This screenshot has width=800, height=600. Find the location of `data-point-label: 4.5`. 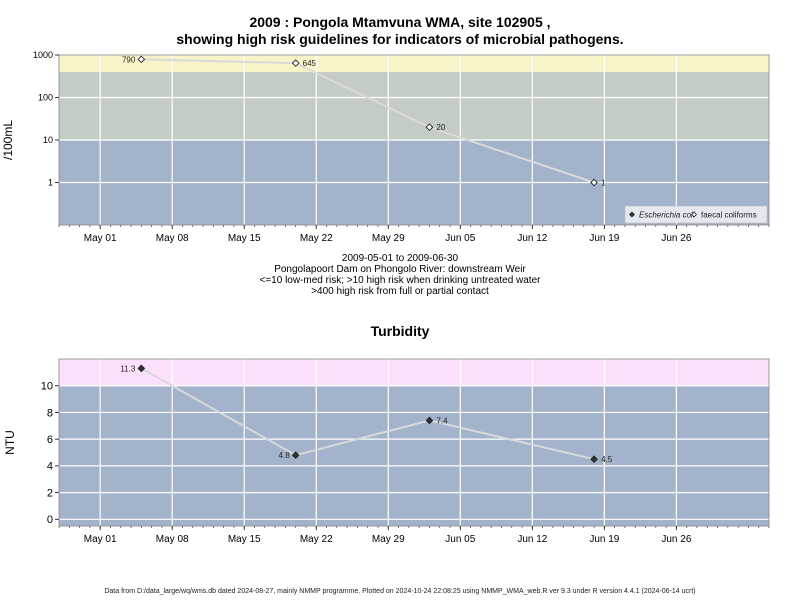

data-point-label: 4.5 is located at coordinates (607, 459).